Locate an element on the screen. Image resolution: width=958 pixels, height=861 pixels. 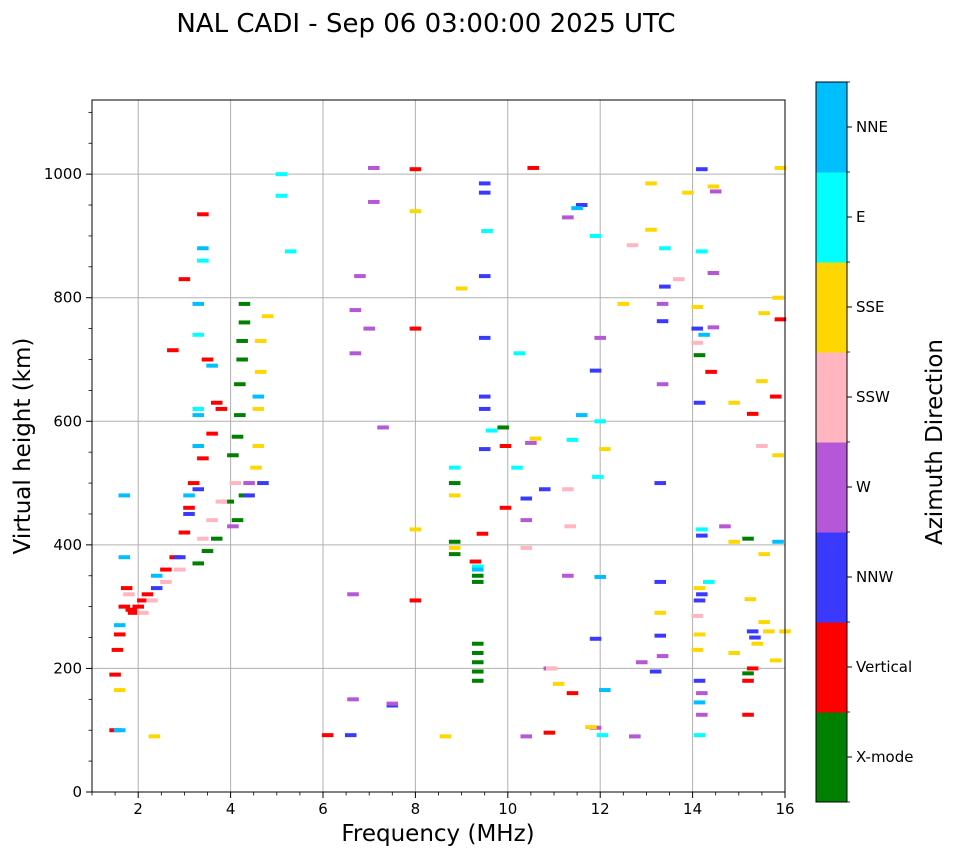
x-tick-label: 10 is located at coordinates (507, 809).